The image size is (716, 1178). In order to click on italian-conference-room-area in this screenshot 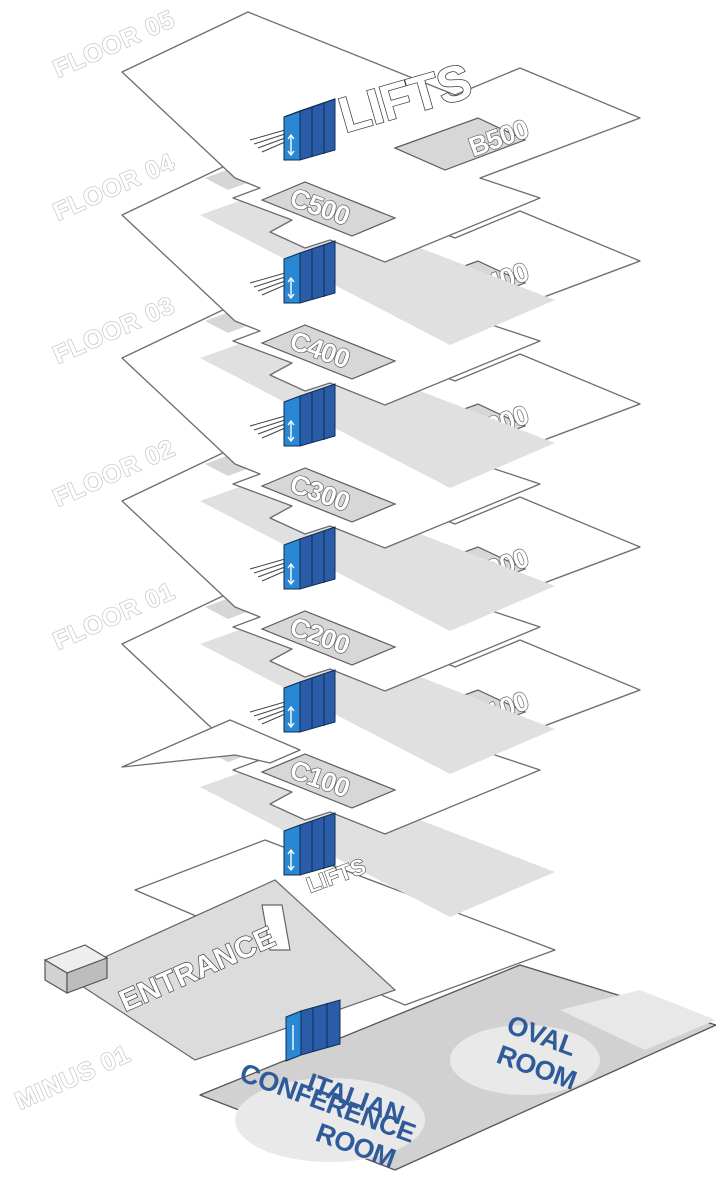, I will do `click(330, 1120)`.